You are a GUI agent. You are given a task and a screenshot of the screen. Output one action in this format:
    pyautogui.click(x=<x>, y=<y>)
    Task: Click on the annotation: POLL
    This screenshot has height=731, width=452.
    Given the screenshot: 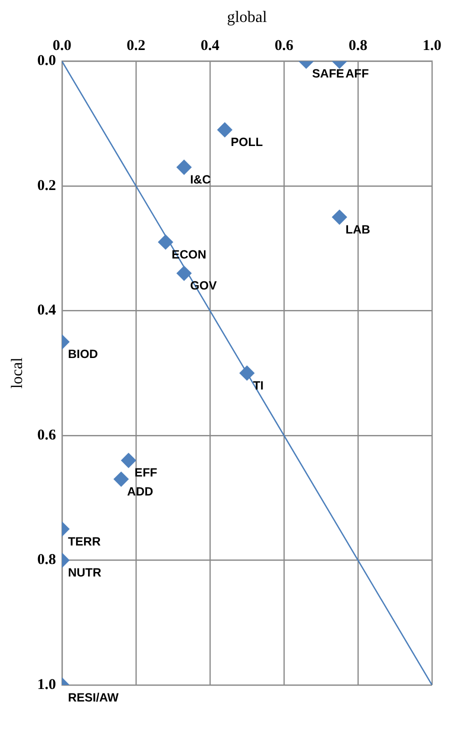 What is the action you would take?
    pyautogui.click(x=246, y=142)
    